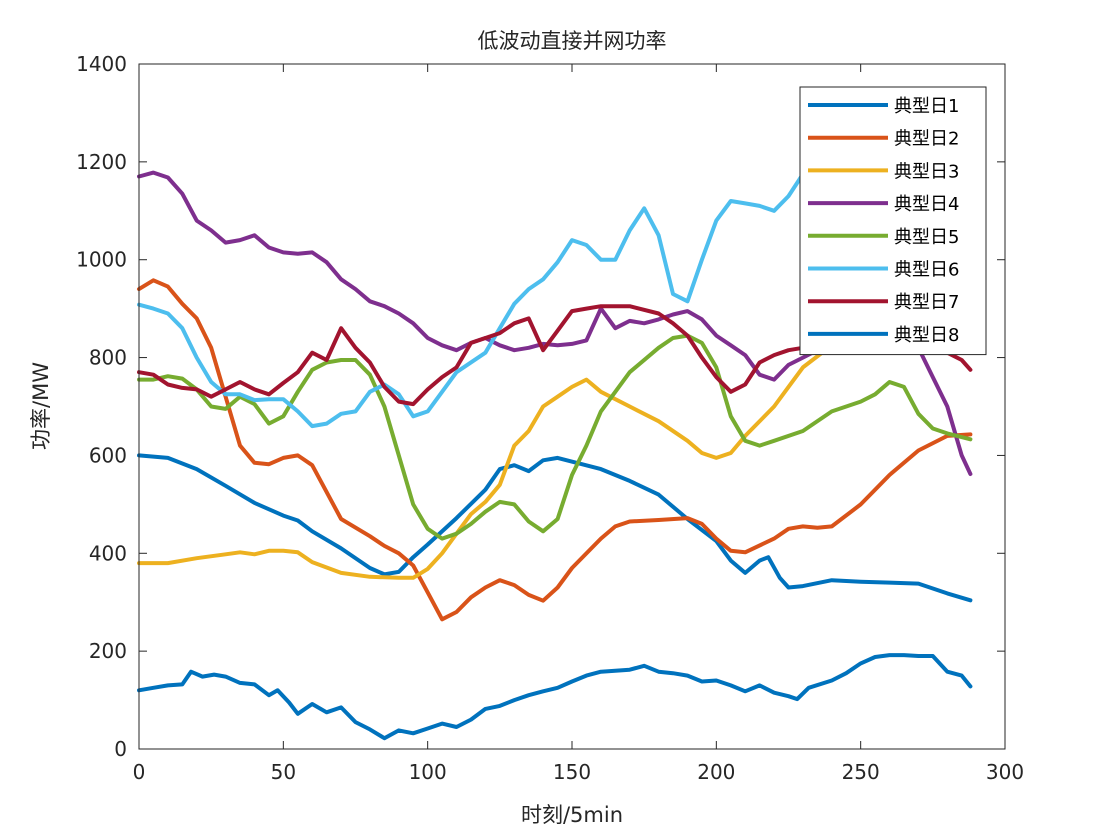 This screenshot has height=835, width=1111. I want to click on x-tick-label: 0, so click(139, 772).